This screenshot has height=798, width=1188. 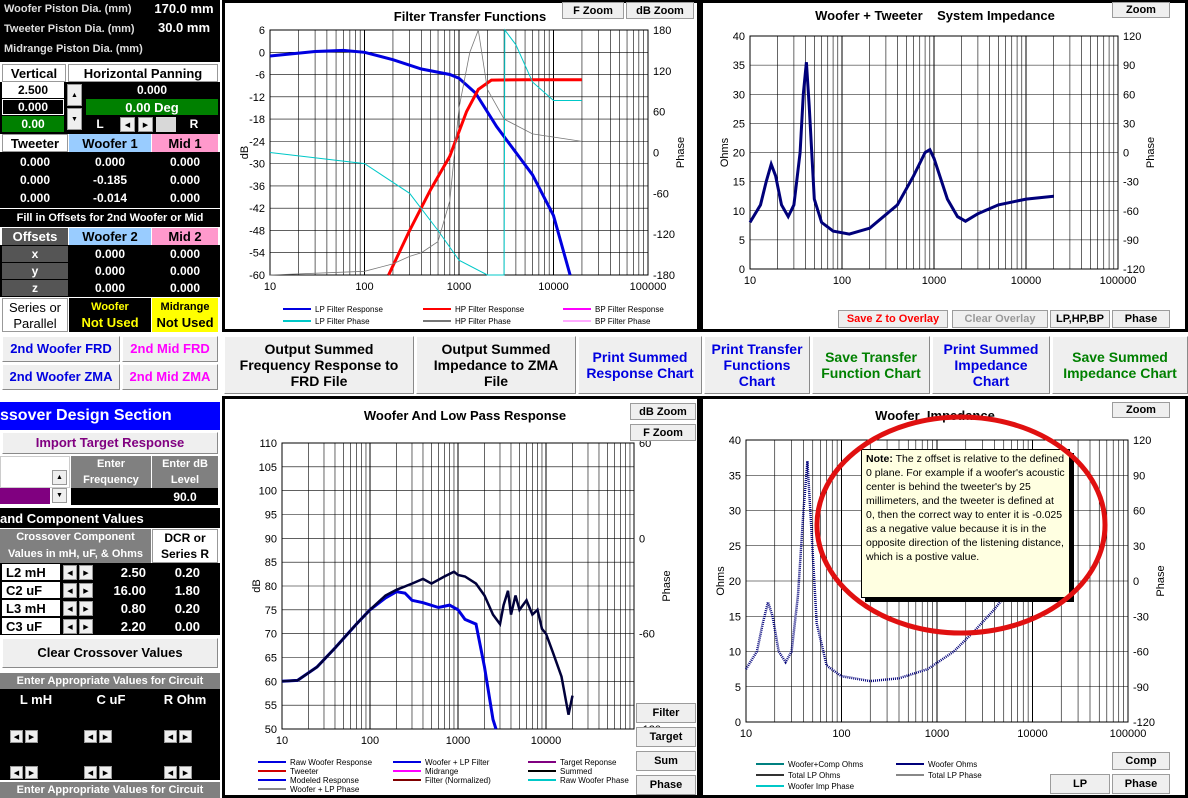 I want to click on offsets2-label: Offsets, so click(x=35, y=236).